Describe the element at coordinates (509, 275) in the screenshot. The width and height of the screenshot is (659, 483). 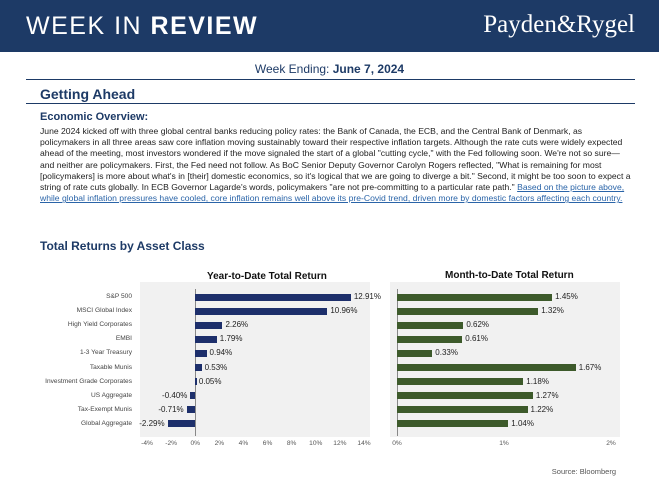
I see `mtd-chart-title: Month-to-Date Total Return` at that location.